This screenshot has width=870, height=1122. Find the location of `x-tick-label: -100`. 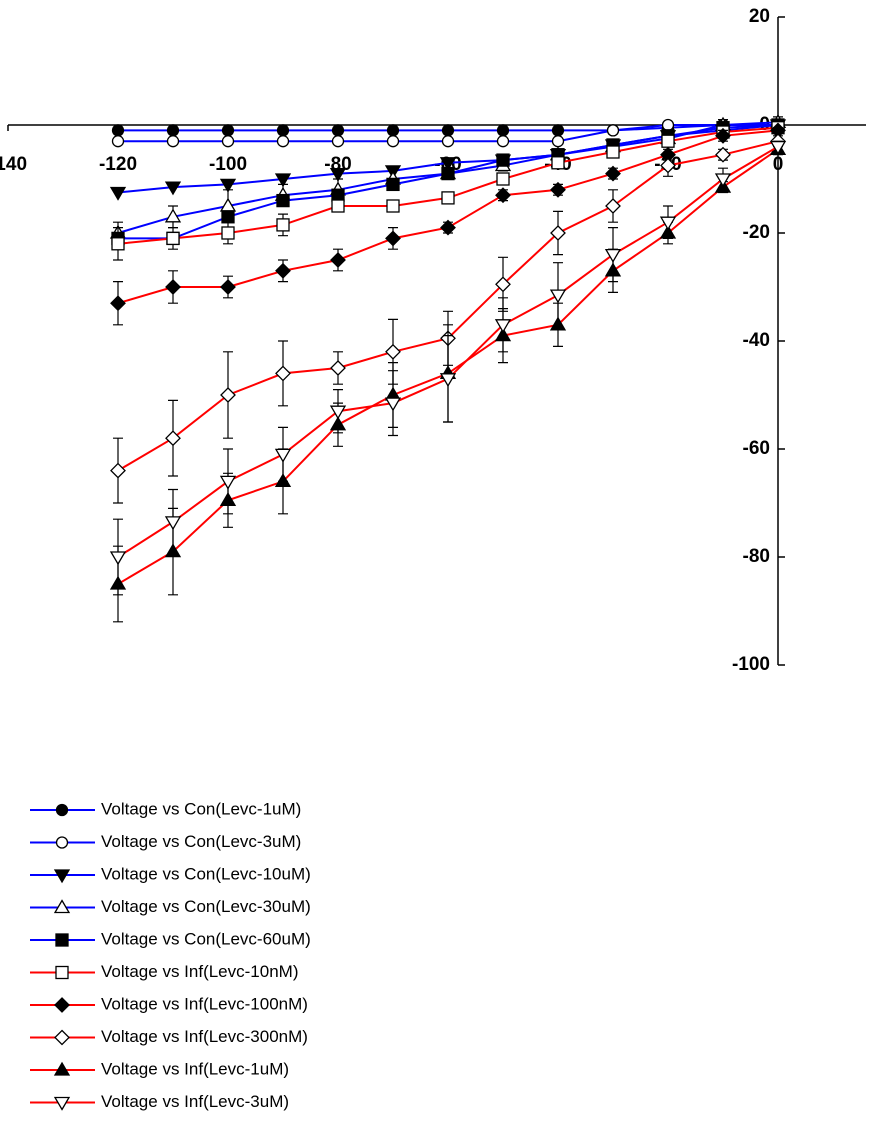

x-tick-label: -100 is located at coordinates (228, 164).